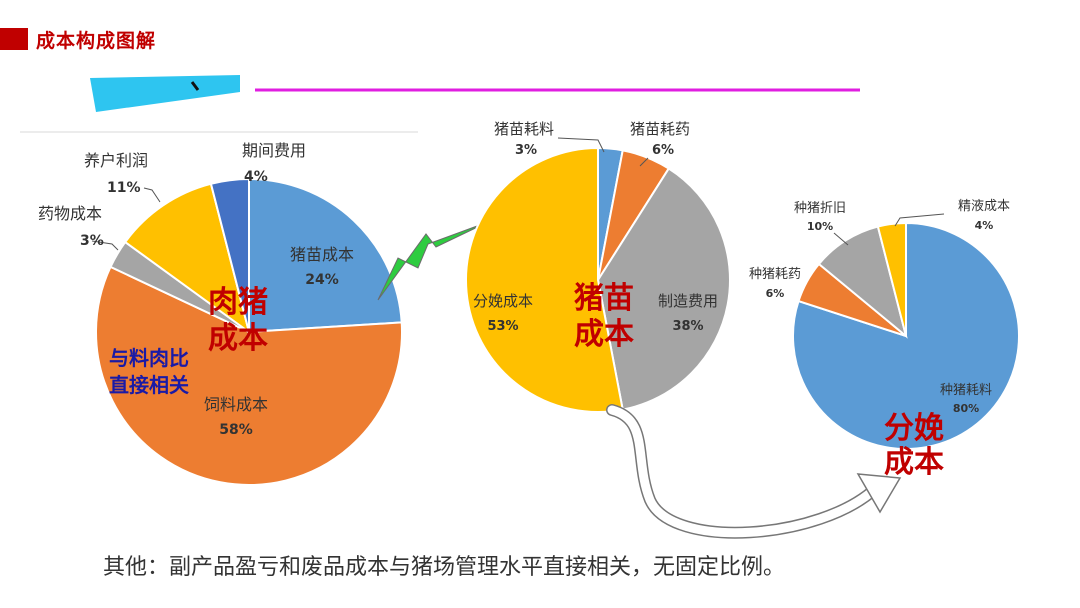 This screenshot has height=608, width=1080. Describe the element at coordinates (274, 150) in the screenshot. I see `slice-name-label: 期间费用` at that location.